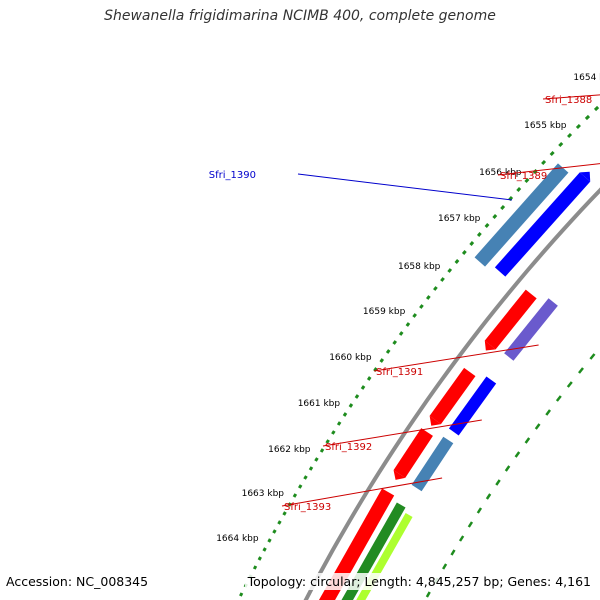 The height and width of the screenshot is (600, 600). What do you see at coordinates (232, 175) in the screenshot?
I see `gene-label: Sfri_1390` at bounding box center [232, 175].